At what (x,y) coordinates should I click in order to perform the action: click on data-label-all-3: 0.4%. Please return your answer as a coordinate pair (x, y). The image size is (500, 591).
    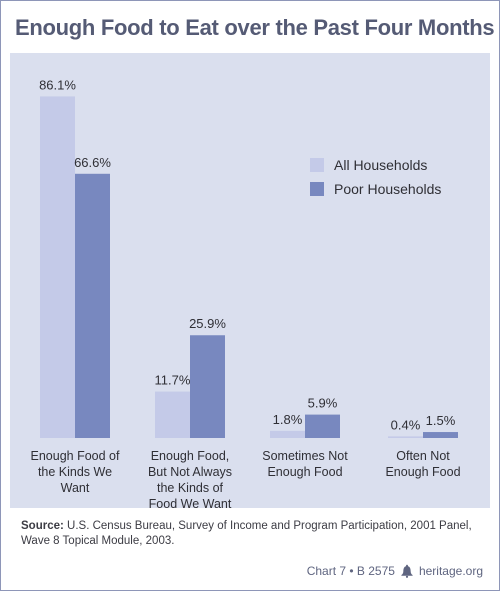
    Looking at the image, I should click on (406, 424).